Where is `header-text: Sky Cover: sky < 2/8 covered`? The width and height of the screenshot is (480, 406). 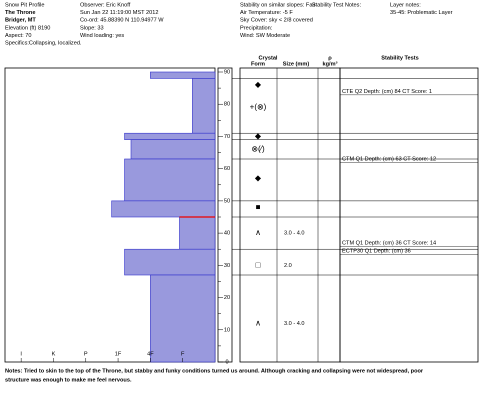 header-text: Sky Cover: sky < 2/8 covered is located at coordinates (276, 21).